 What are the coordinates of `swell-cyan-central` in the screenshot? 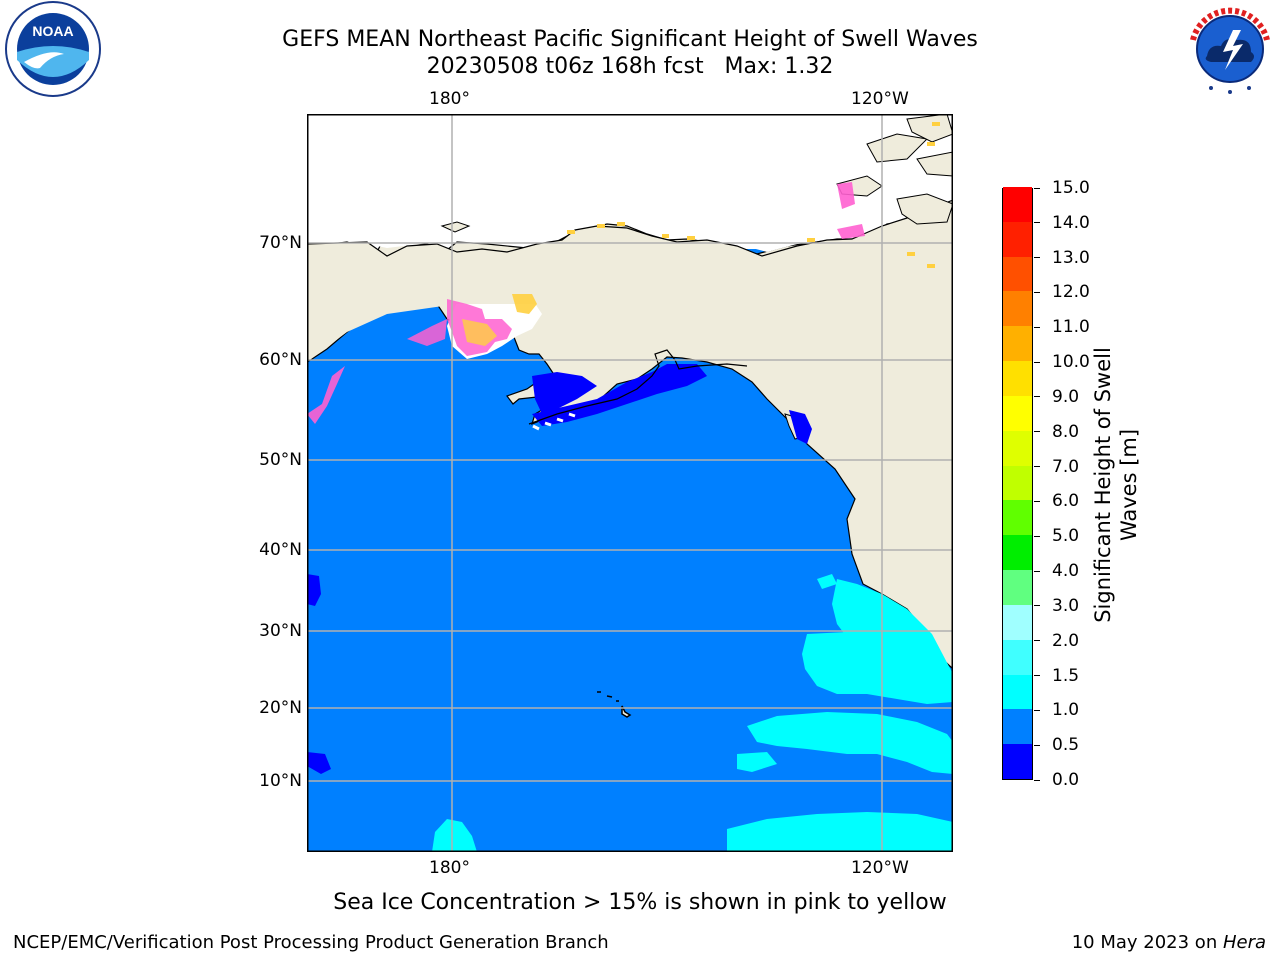 It's located at (877, 668).